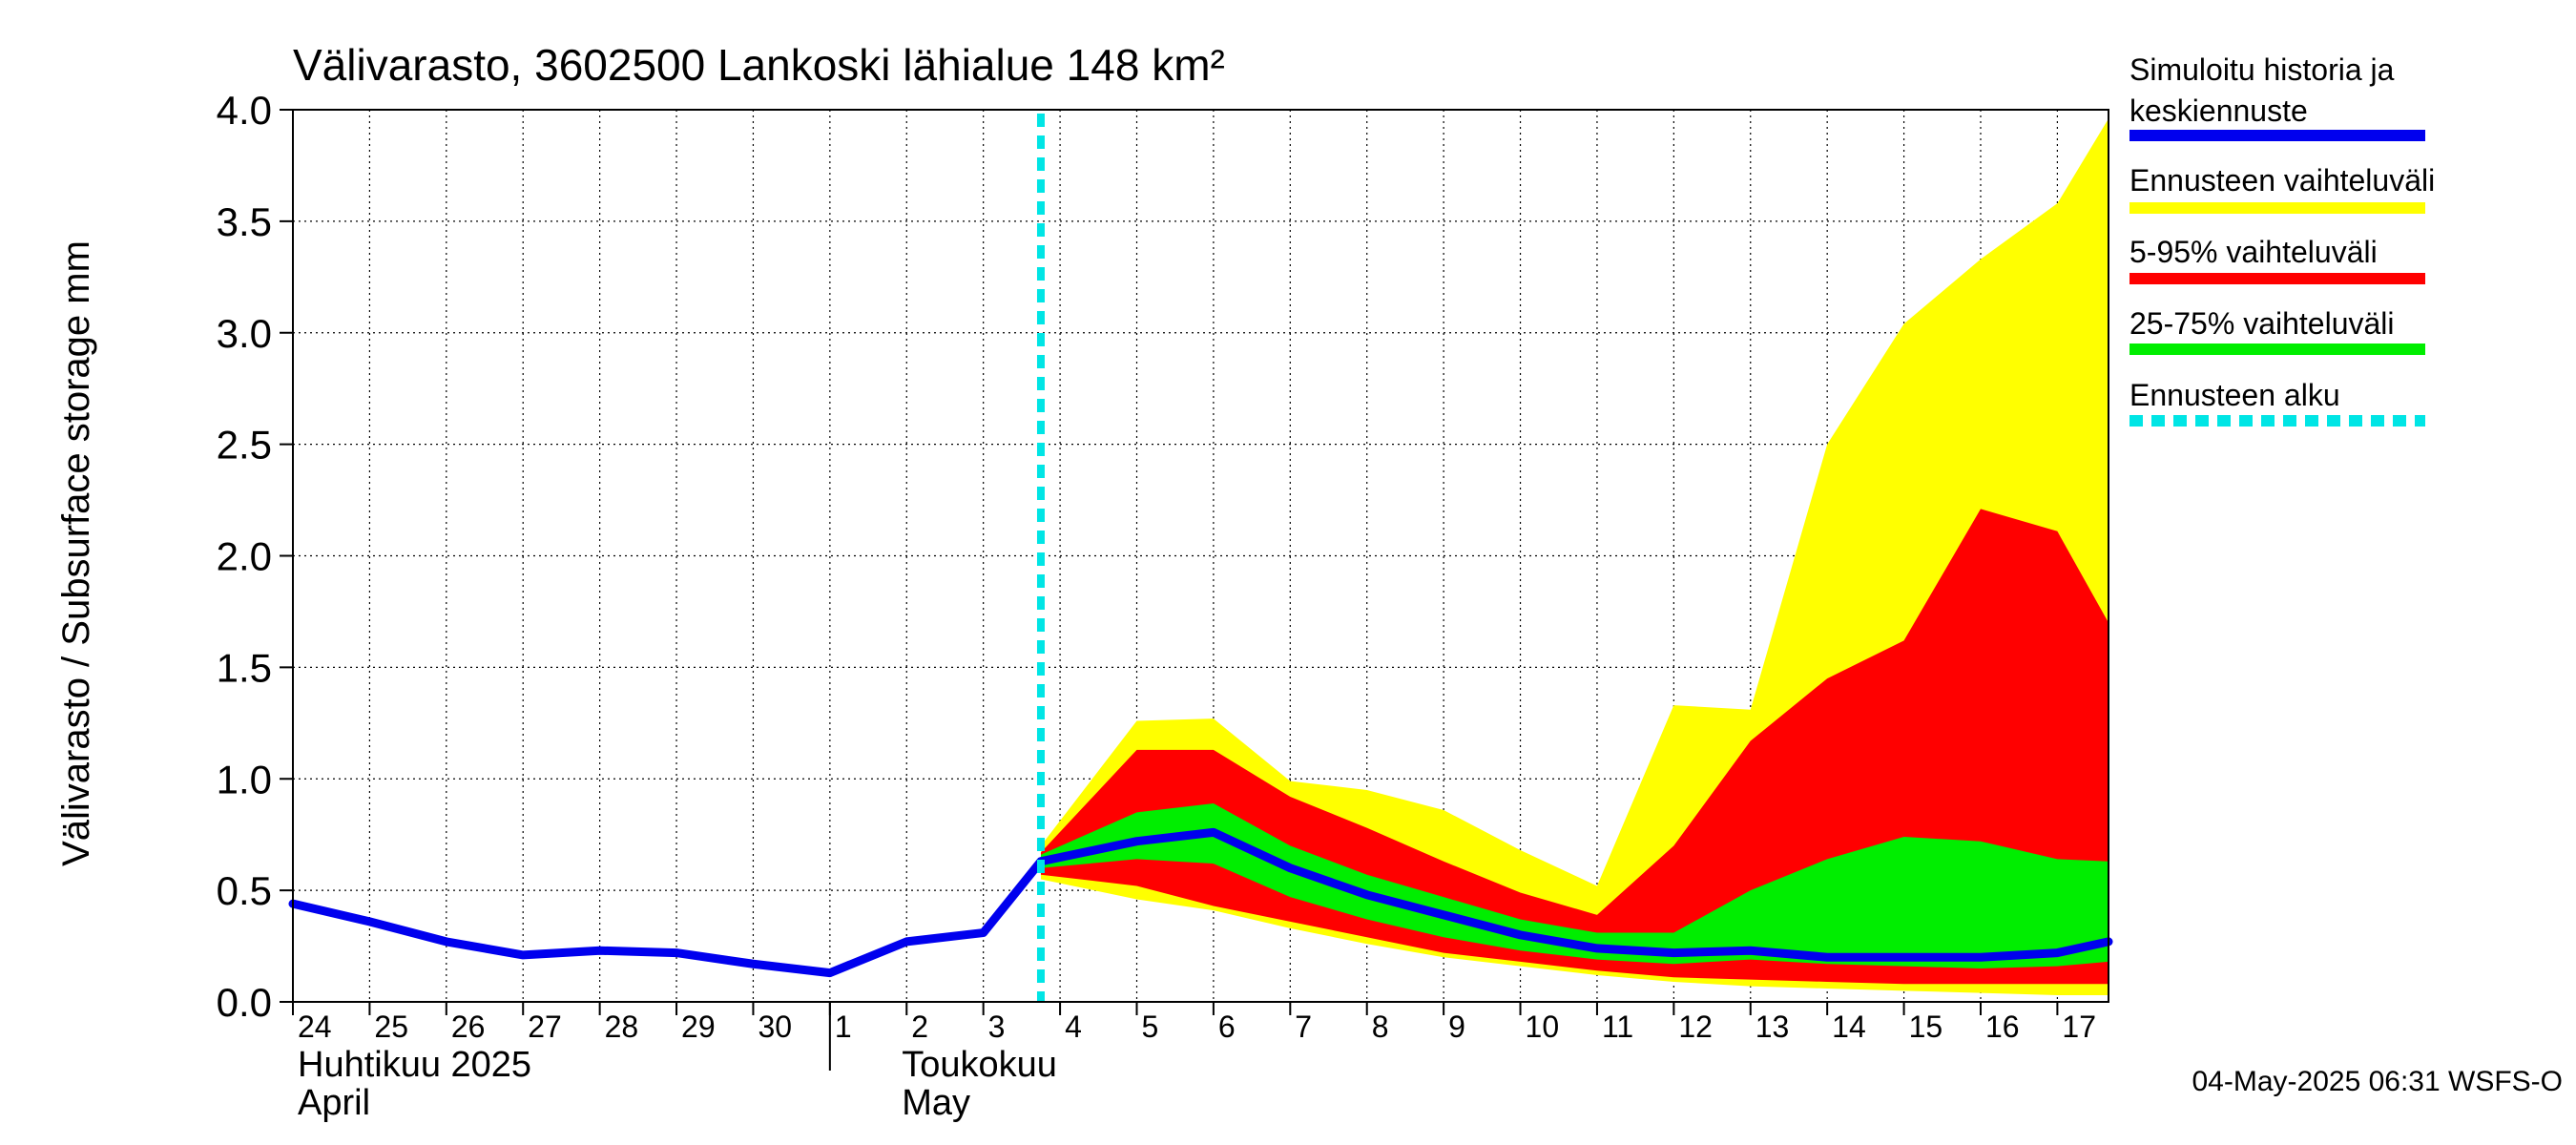  I want to click on y-tick-label: 1.0, so click(244, 780).